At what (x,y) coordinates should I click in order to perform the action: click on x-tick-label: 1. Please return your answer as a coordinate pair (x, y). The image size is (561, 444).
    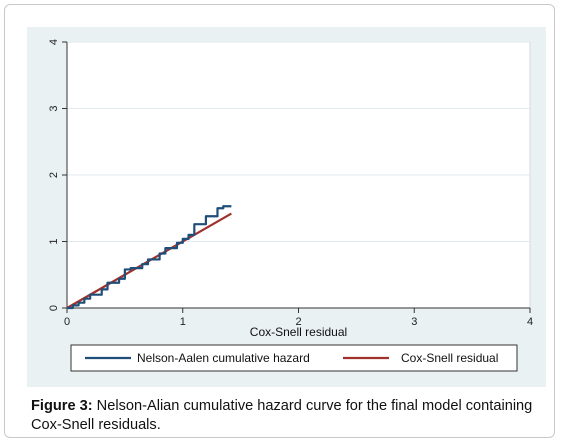
    Looking at the image, I should click on (183, 322).